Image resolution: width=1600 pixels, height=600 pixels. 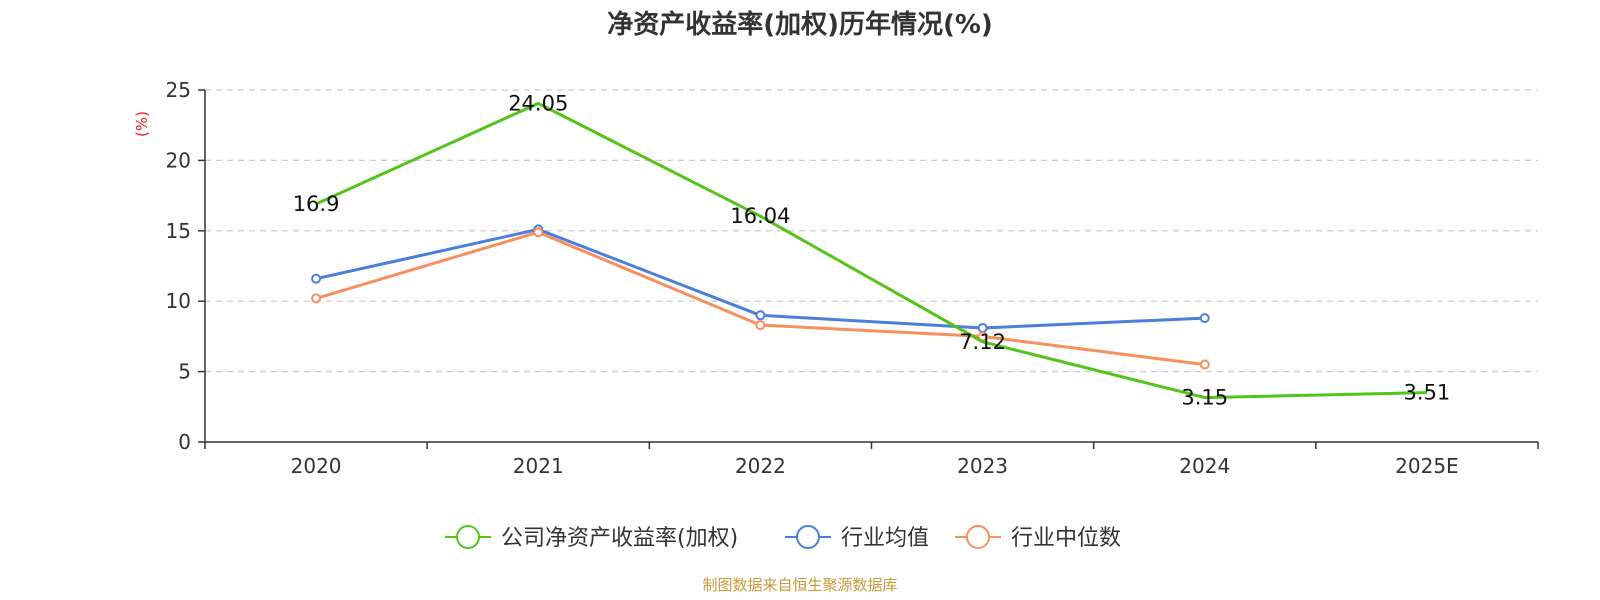 I want to click on data-label: 16.04, so click(x=760, y=216).